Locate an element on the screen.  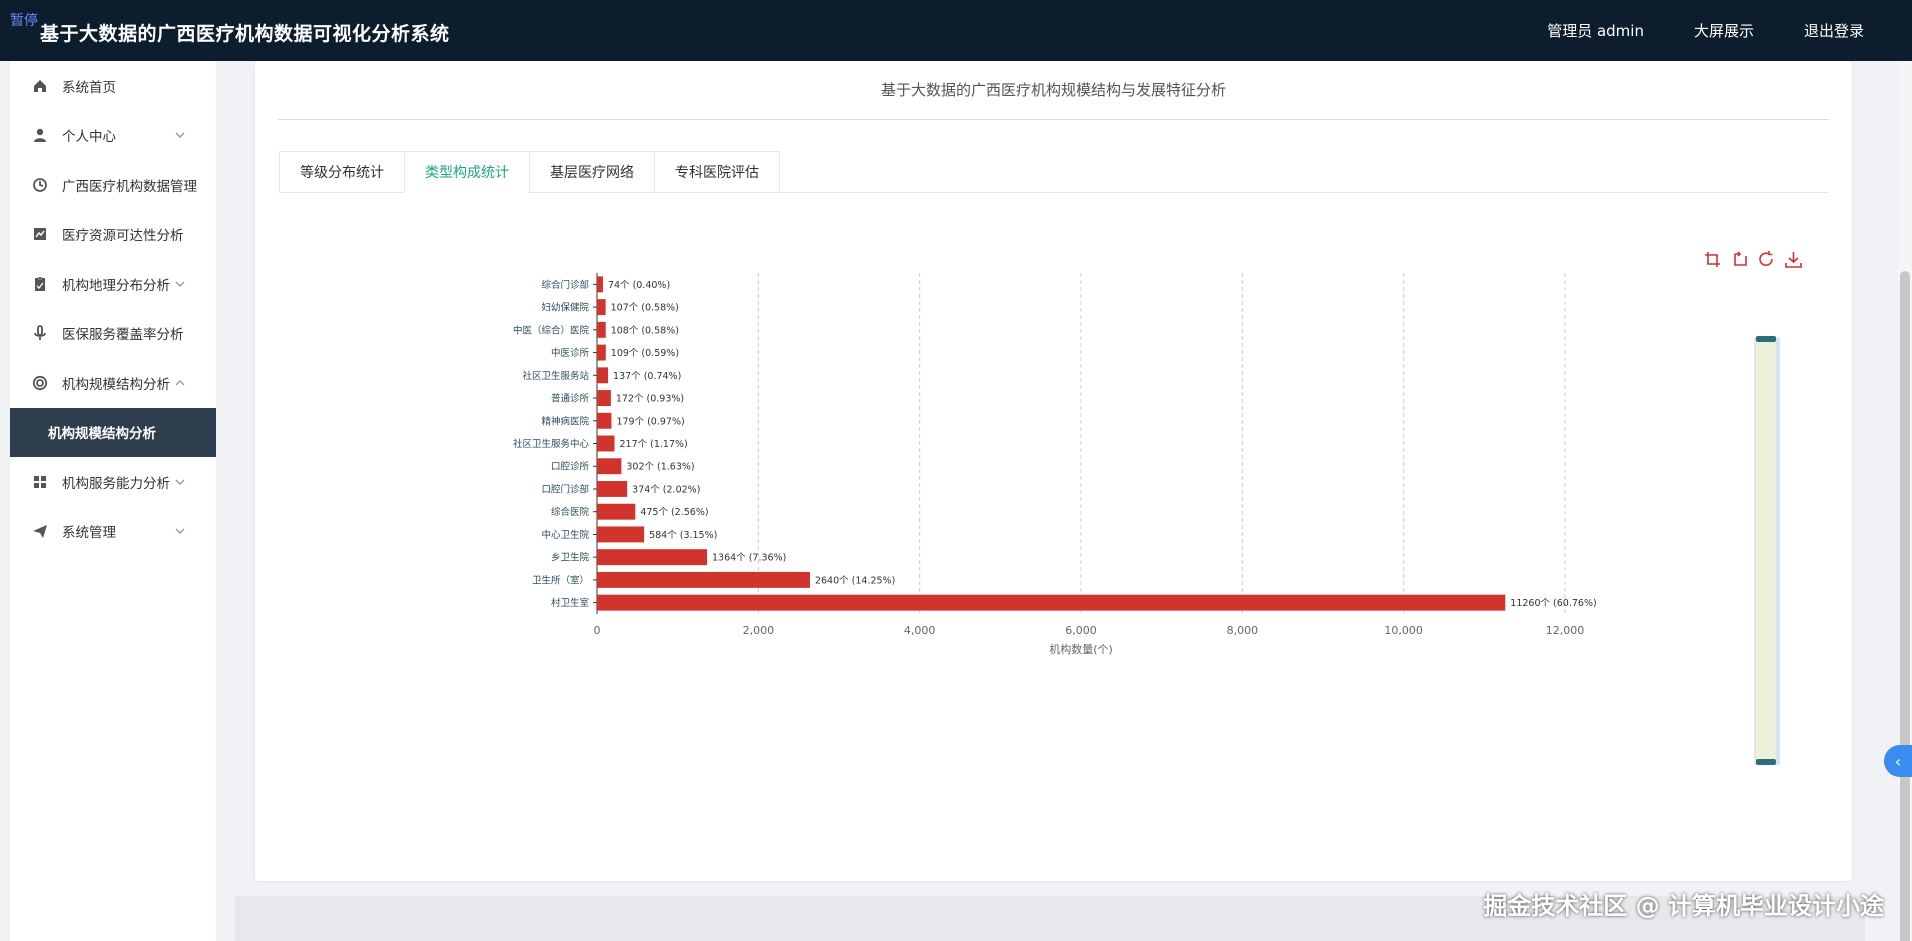
sidebar-item-data-management: 广西医疗机构数据管理 is located at coordinates (113, 185).